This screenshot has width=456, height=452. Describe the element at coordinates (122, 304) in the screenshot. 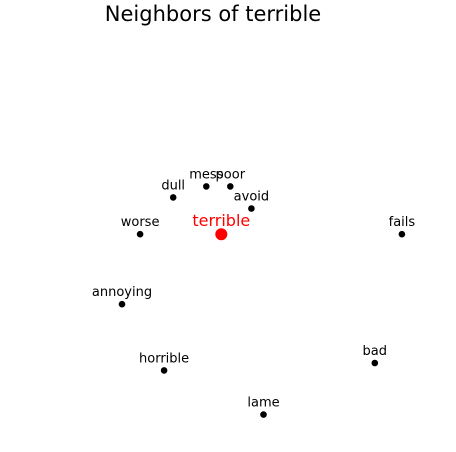

I see `point-annoying` at that location.